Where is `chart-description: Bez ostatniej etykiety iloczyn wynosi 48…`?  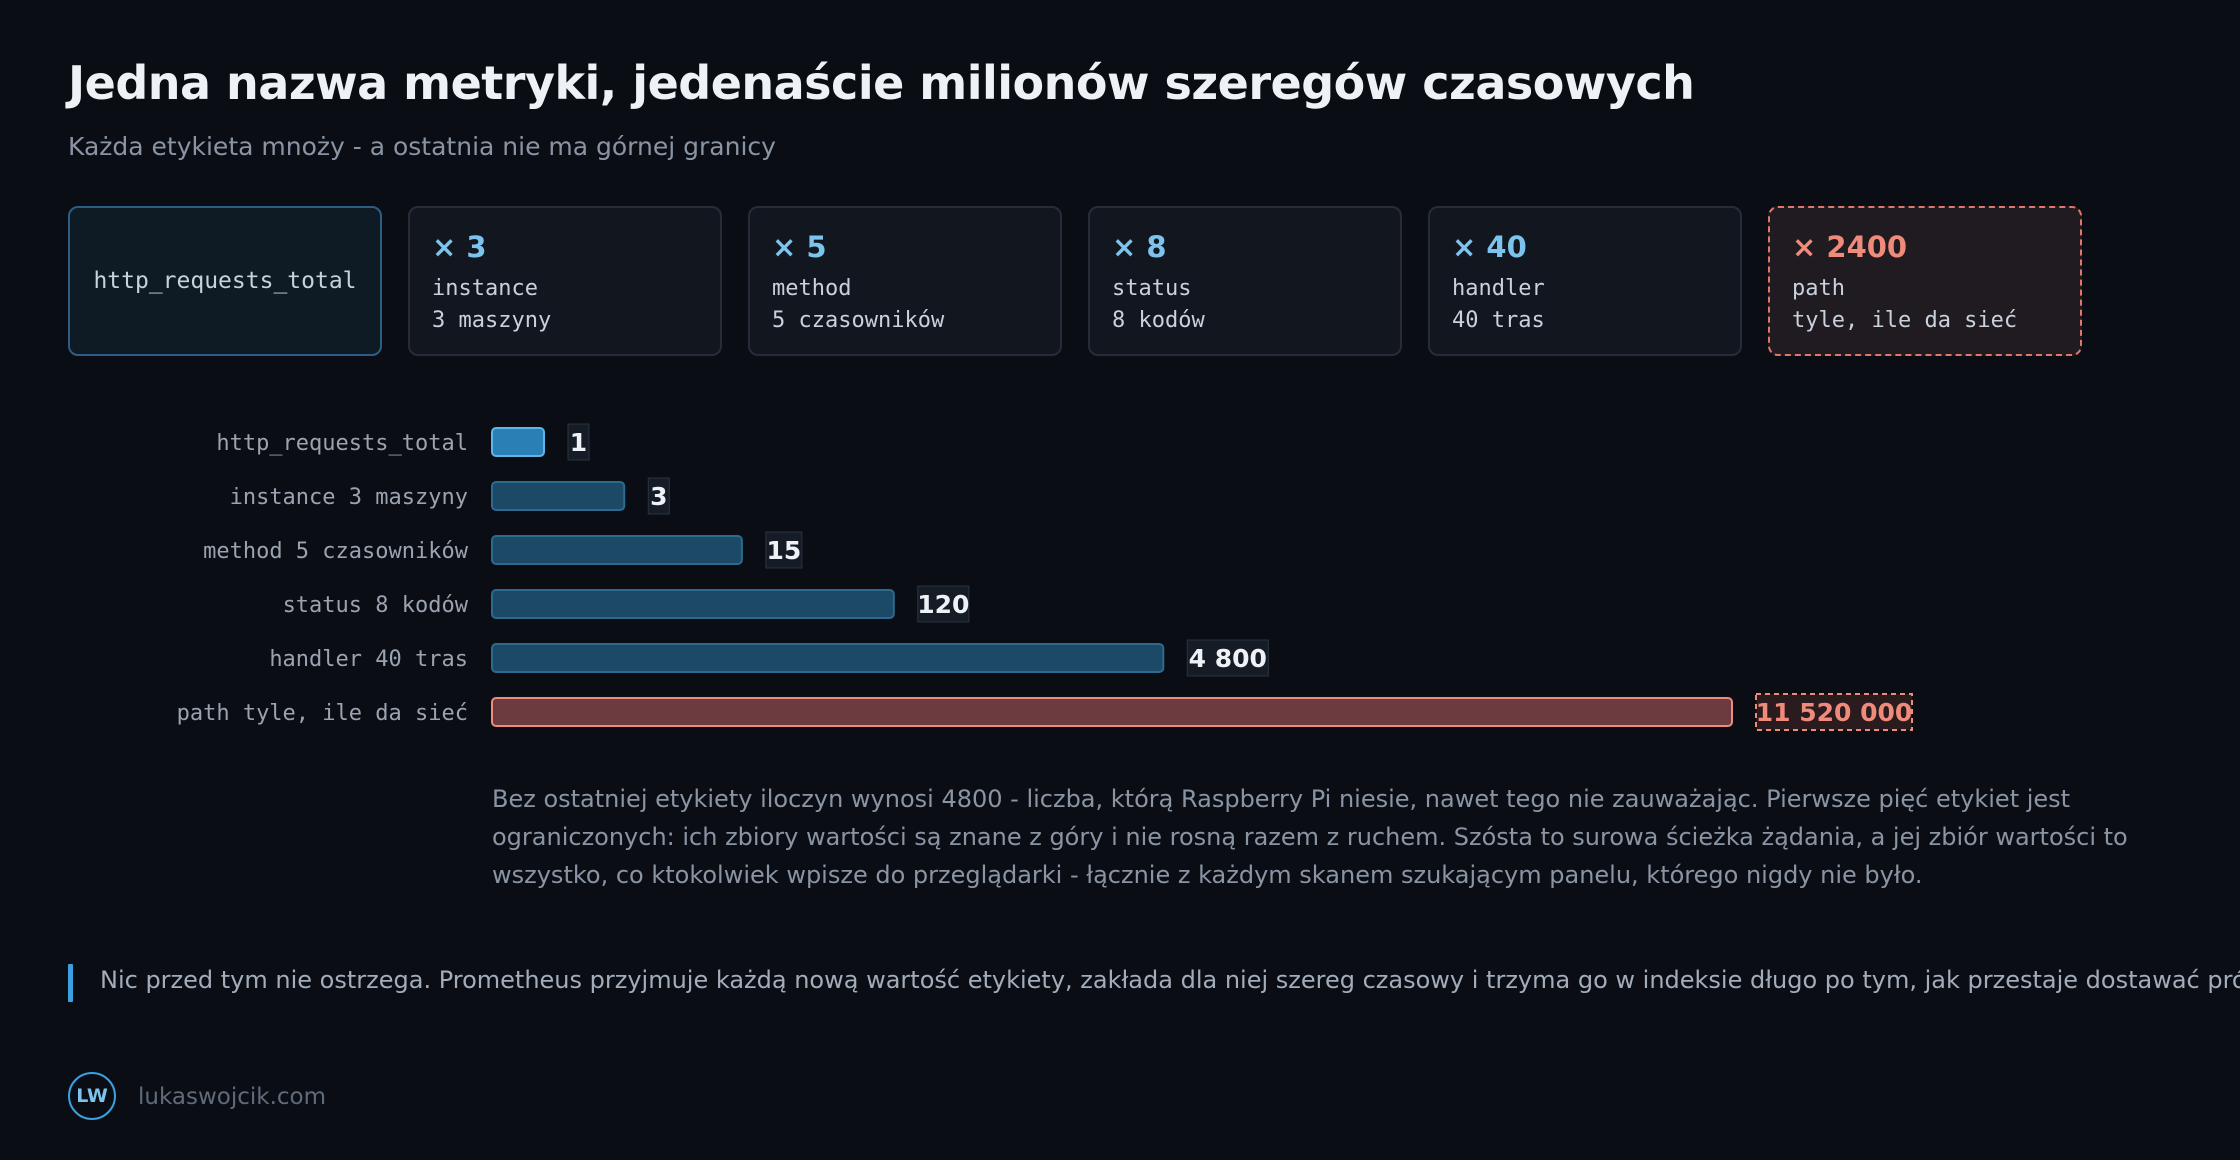 chart-description: Bez ostatniej etykiety iloczyn wynosi 48… is located at coordinates (1310, 837).